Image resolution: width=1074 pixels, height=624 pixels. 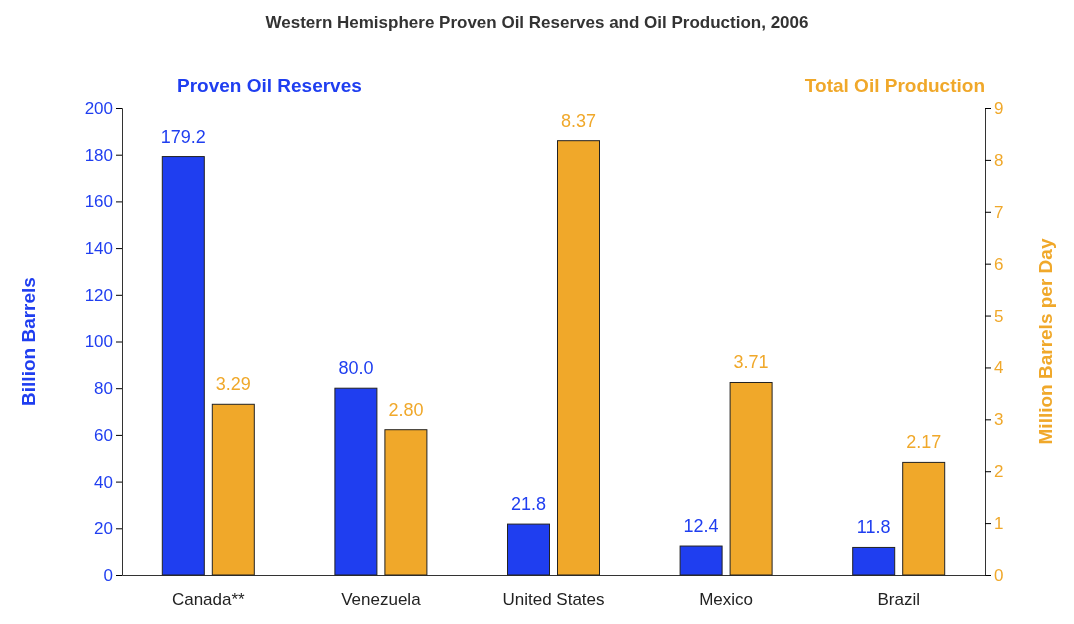 What do you see at coordinates (183, 136) in the screenshot?
I see `data-label: 179.2` at bounding box center [183, 136].